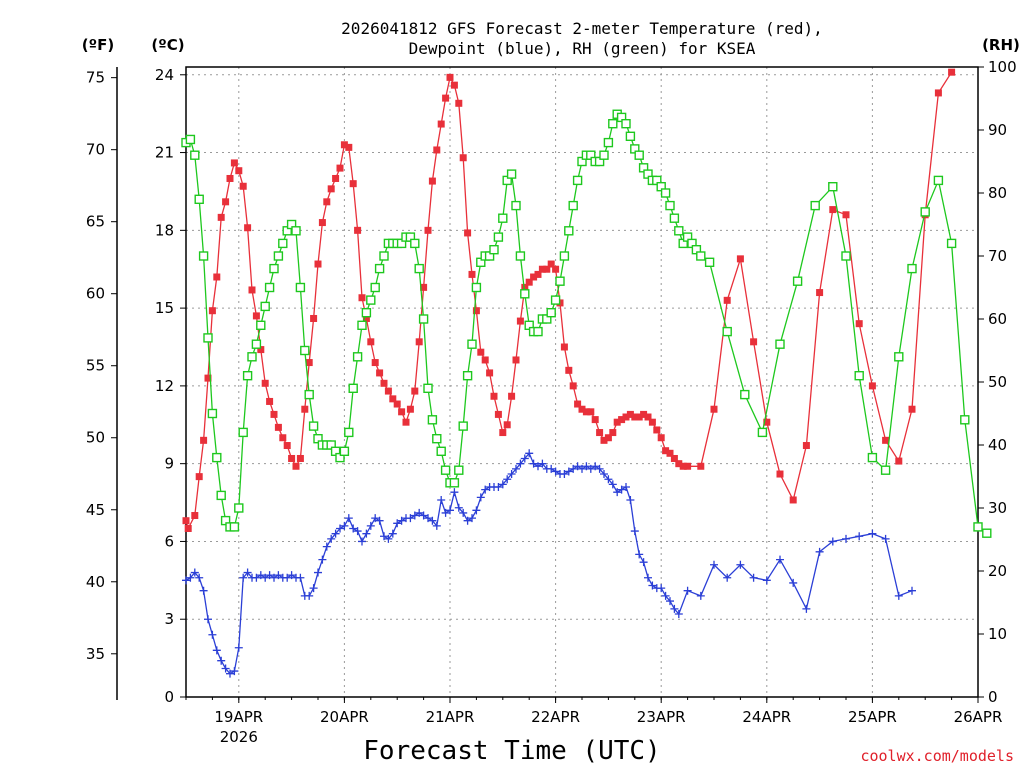  What do you see at coordinates (997, 382) in the screenshot?
I see `rh-tick-label: 50` at bounding box center [997, 382].